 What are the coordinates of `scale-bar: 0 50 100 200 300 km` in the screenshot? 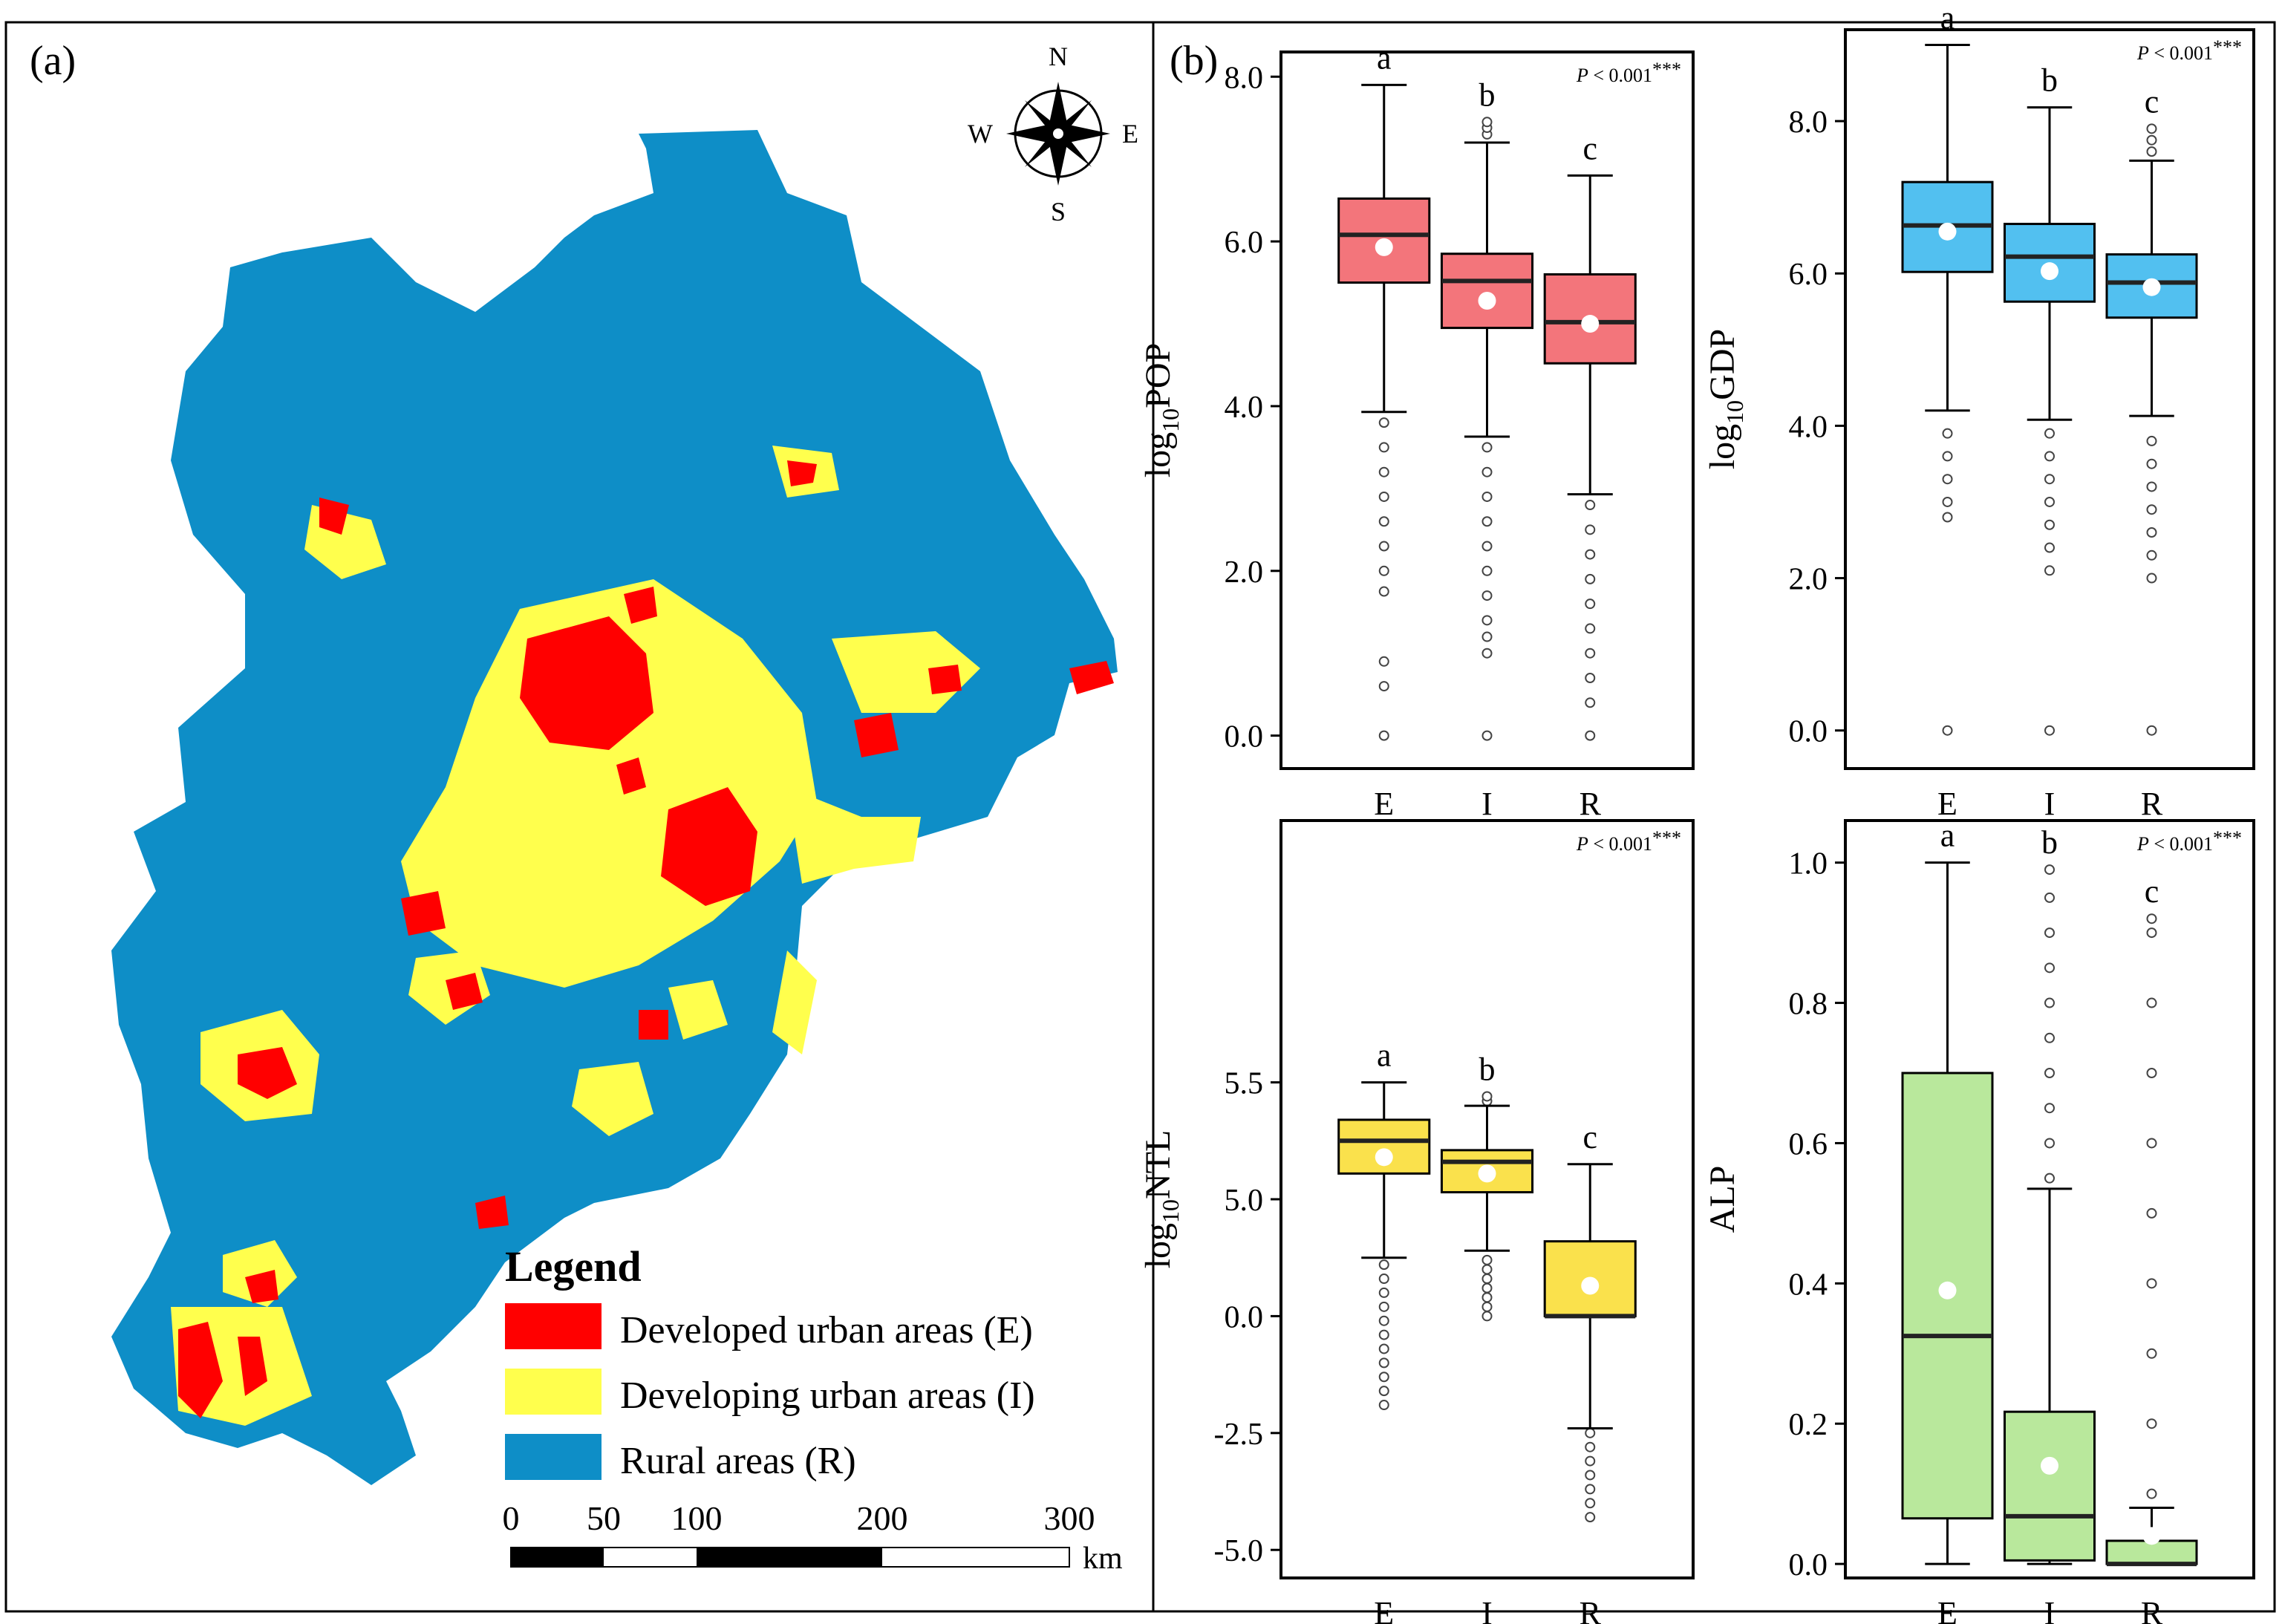 It's located at (813, 1537).